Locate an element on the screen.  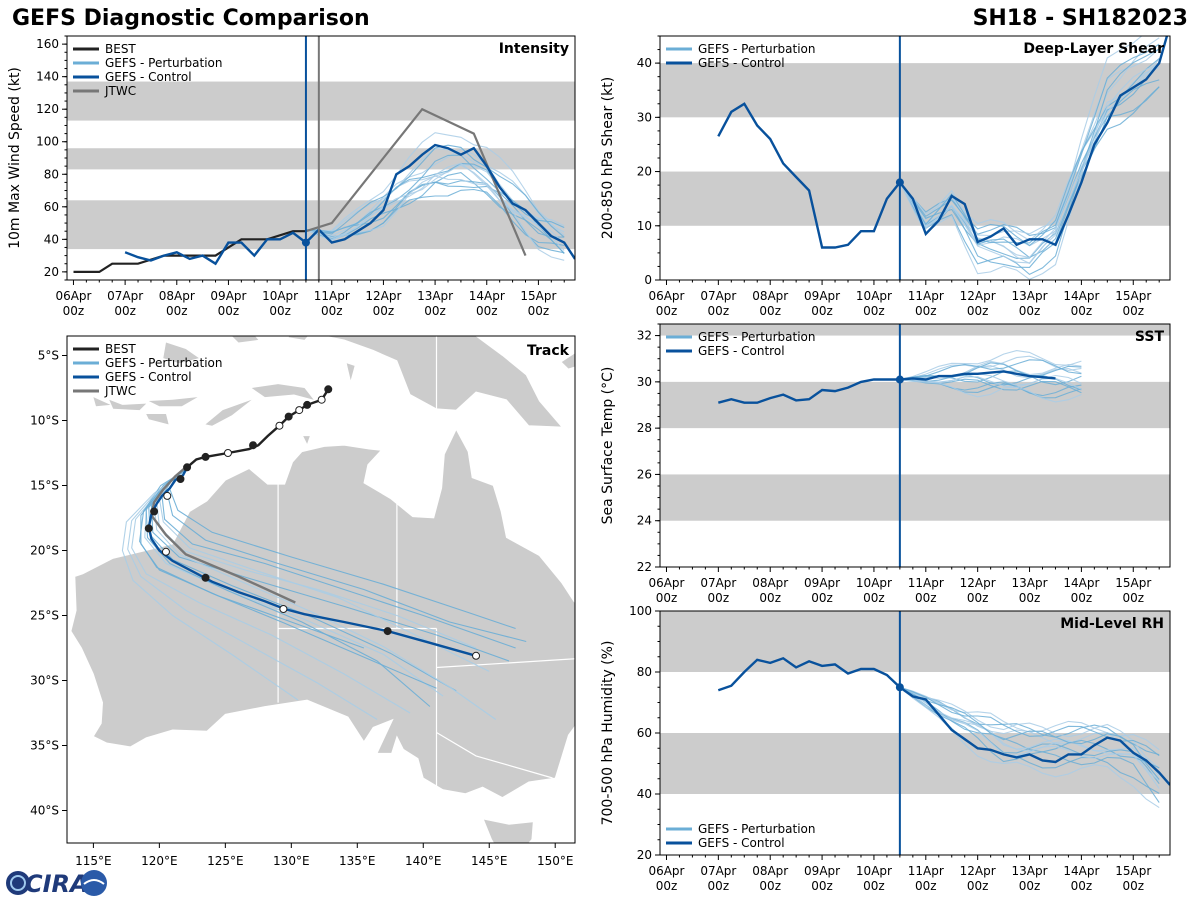
cira-logo-text: CIRA is located at coordinates (57, 884).